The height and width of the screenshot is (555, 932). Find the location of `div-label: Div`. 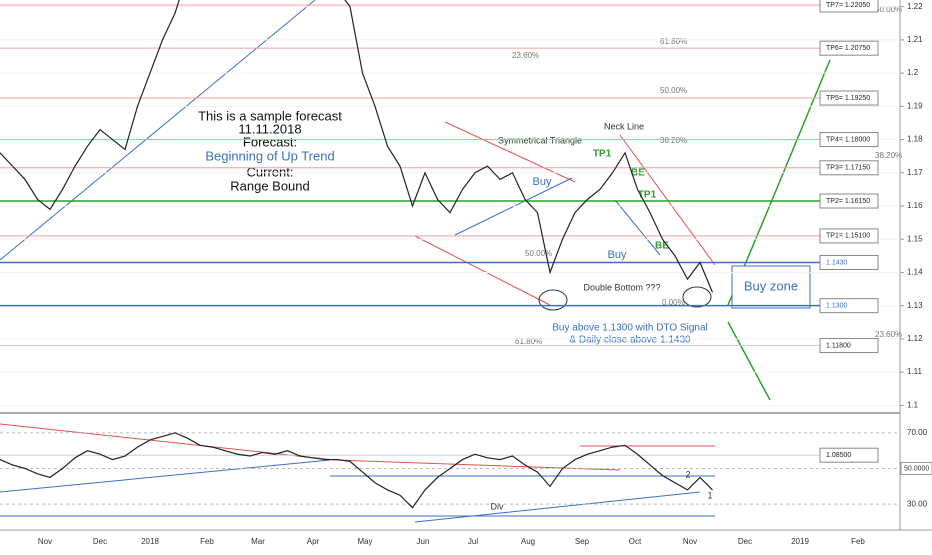

div-label: Div is located at coordinates (497, 506).